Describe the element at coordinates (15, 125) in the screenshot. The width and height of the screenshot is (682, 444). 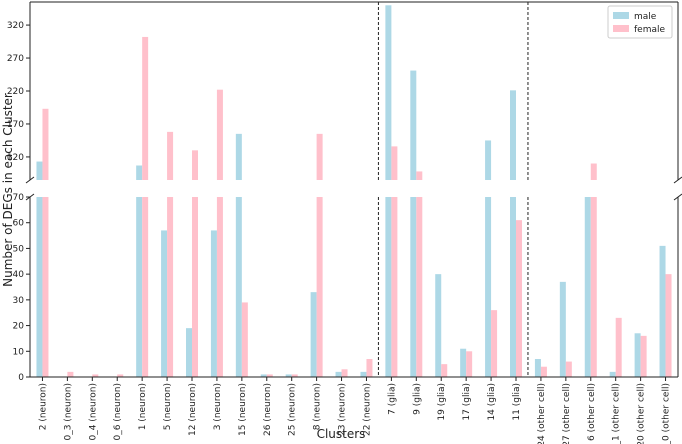
I see `y-tick-label: 170` at that location.